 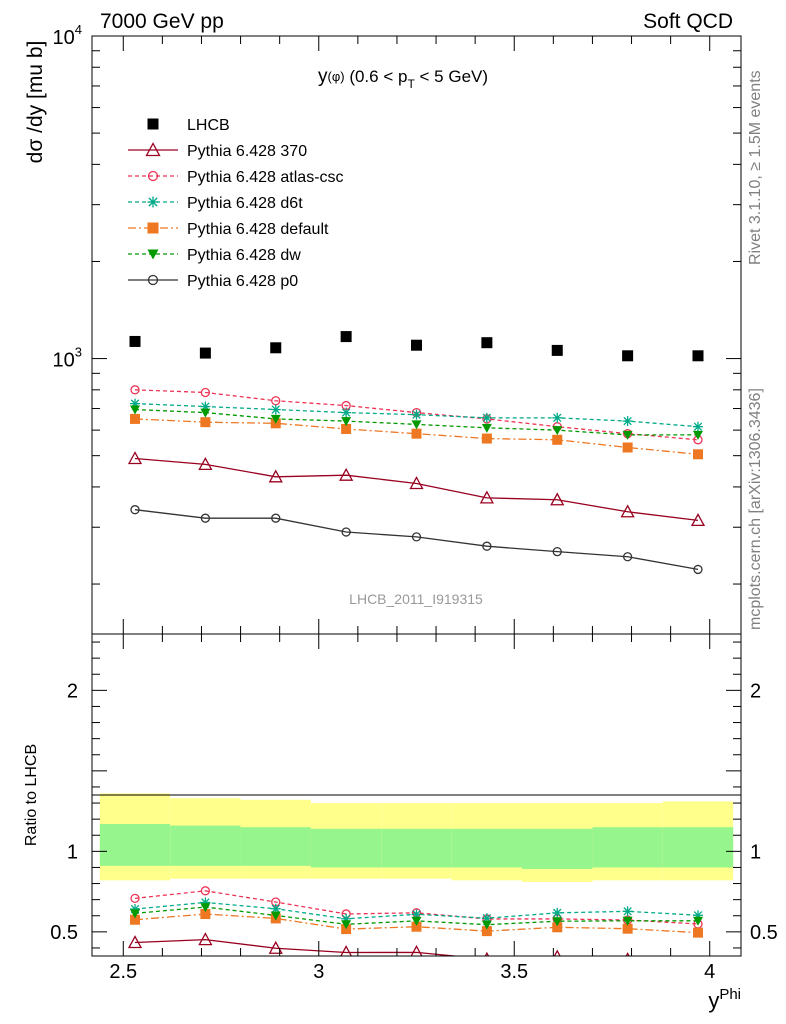 I want to click on ratio-y-tick-label-right: 1, so click(x=755, y=852).